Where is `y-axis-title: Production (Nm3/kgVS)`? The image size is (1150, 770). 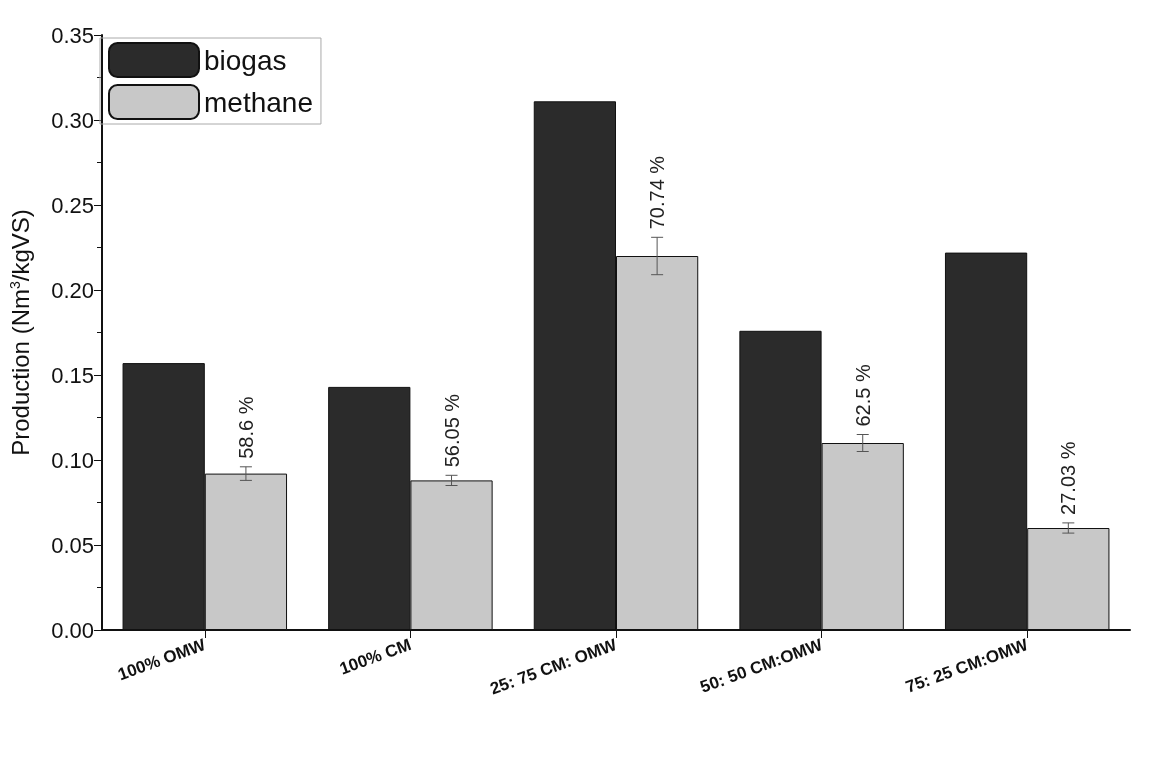
y-axis-title: Production (Nm3/kgVS) is located at coordinates (20, 332).